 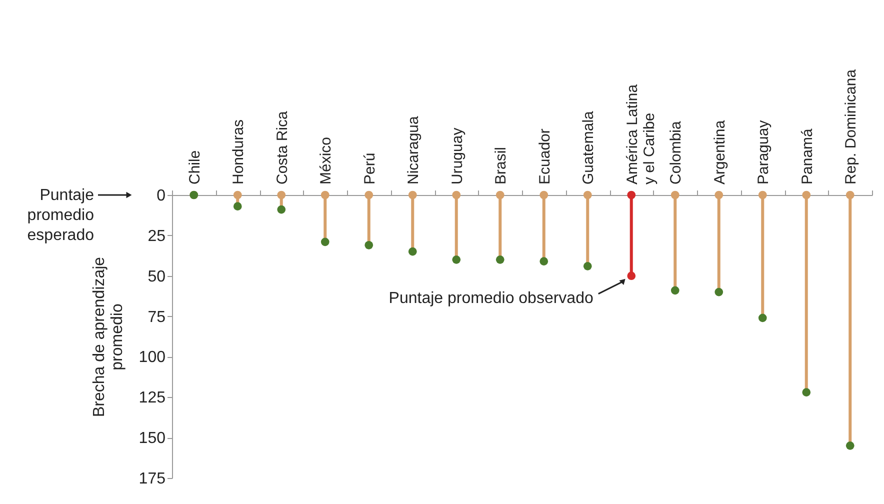 I want to click on x-tick-label: Paraguay, so click(x=763, y=152).